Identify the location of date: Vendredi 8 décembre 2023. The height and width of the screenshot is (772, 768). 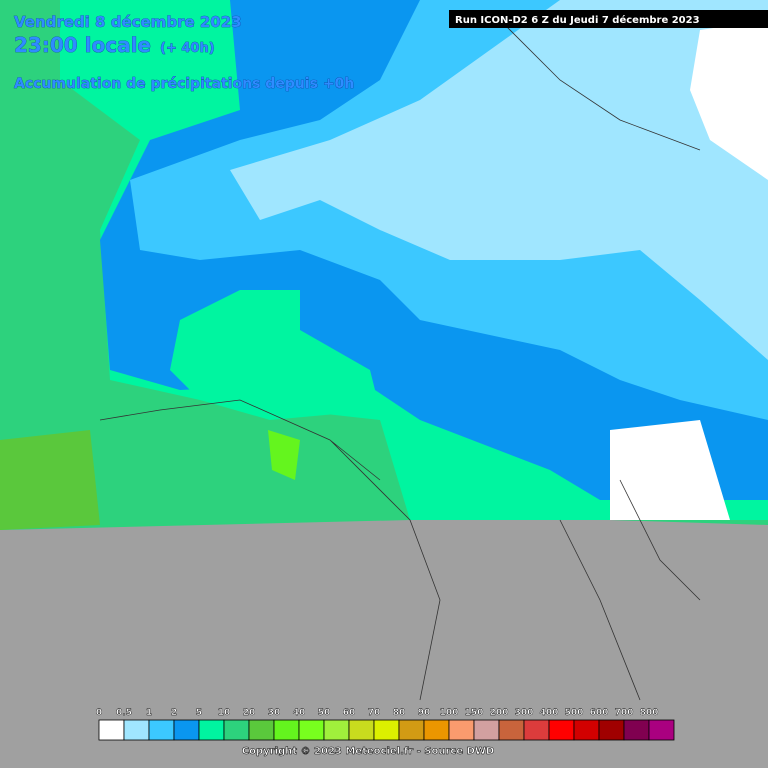
(128, 22).